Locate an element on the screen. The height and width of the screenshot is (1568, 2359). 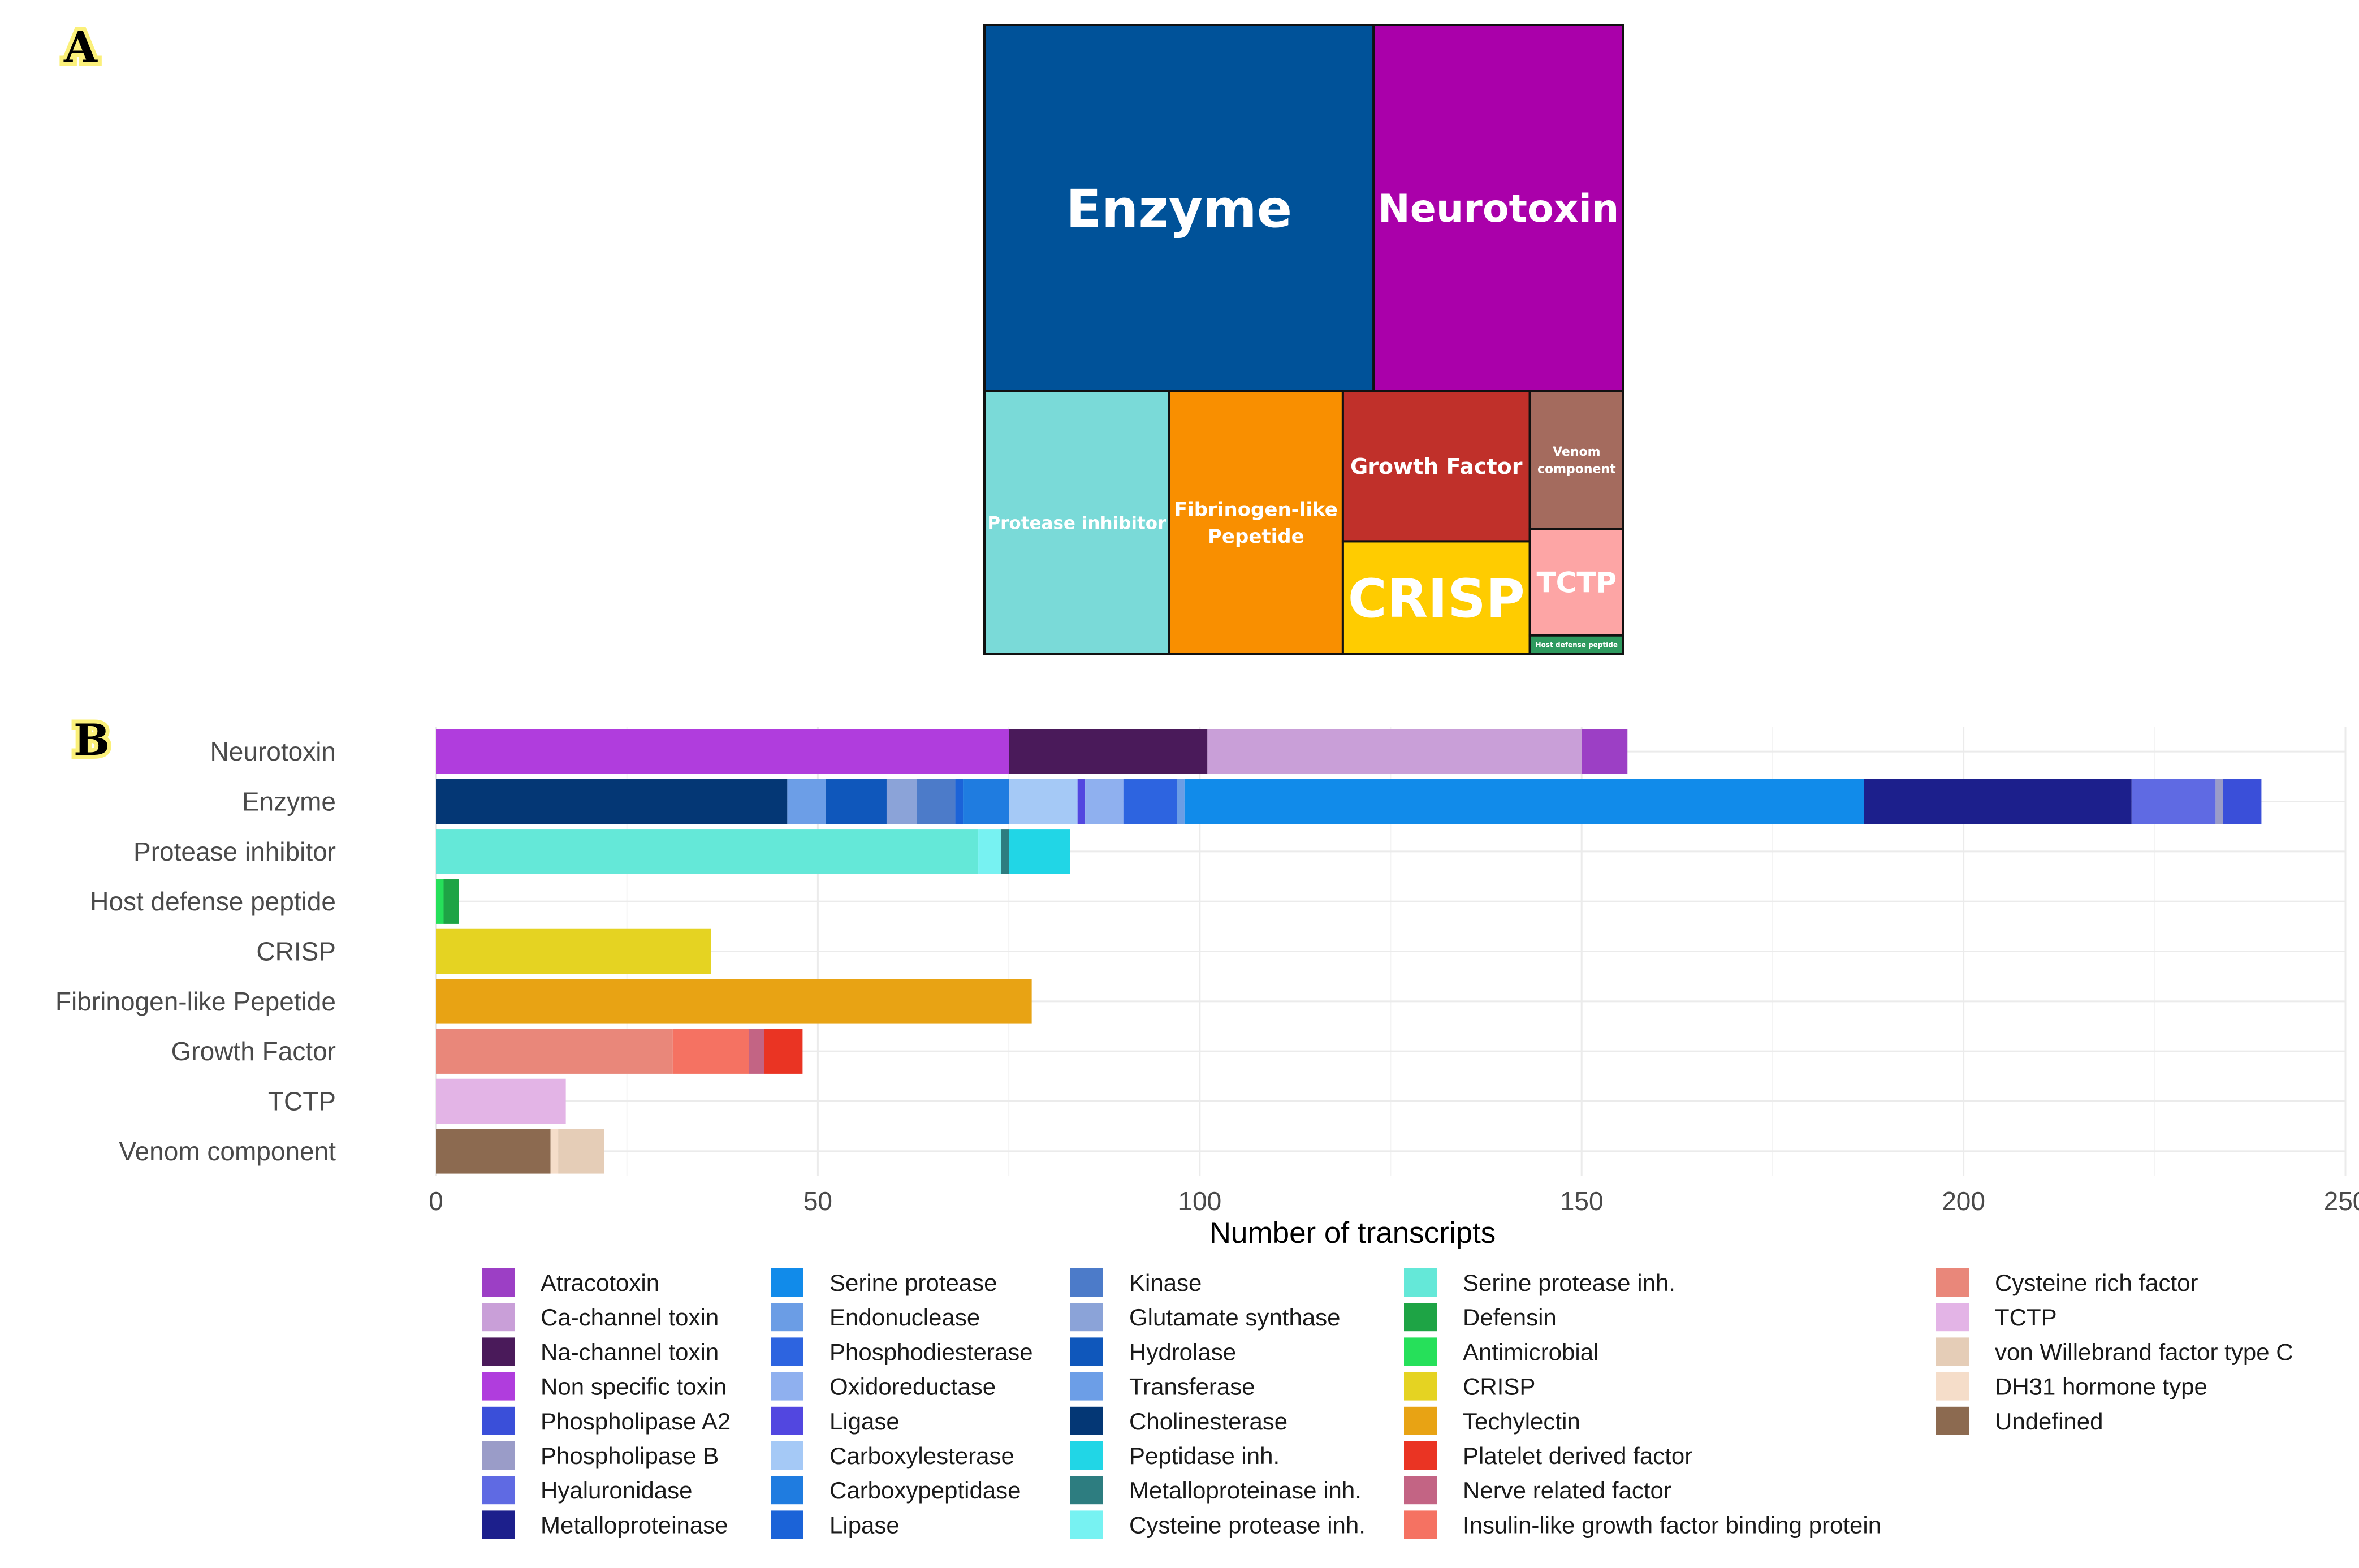
bar-segment-growth-factor-nerve-related-factor is located at coordinates (756, 1051).